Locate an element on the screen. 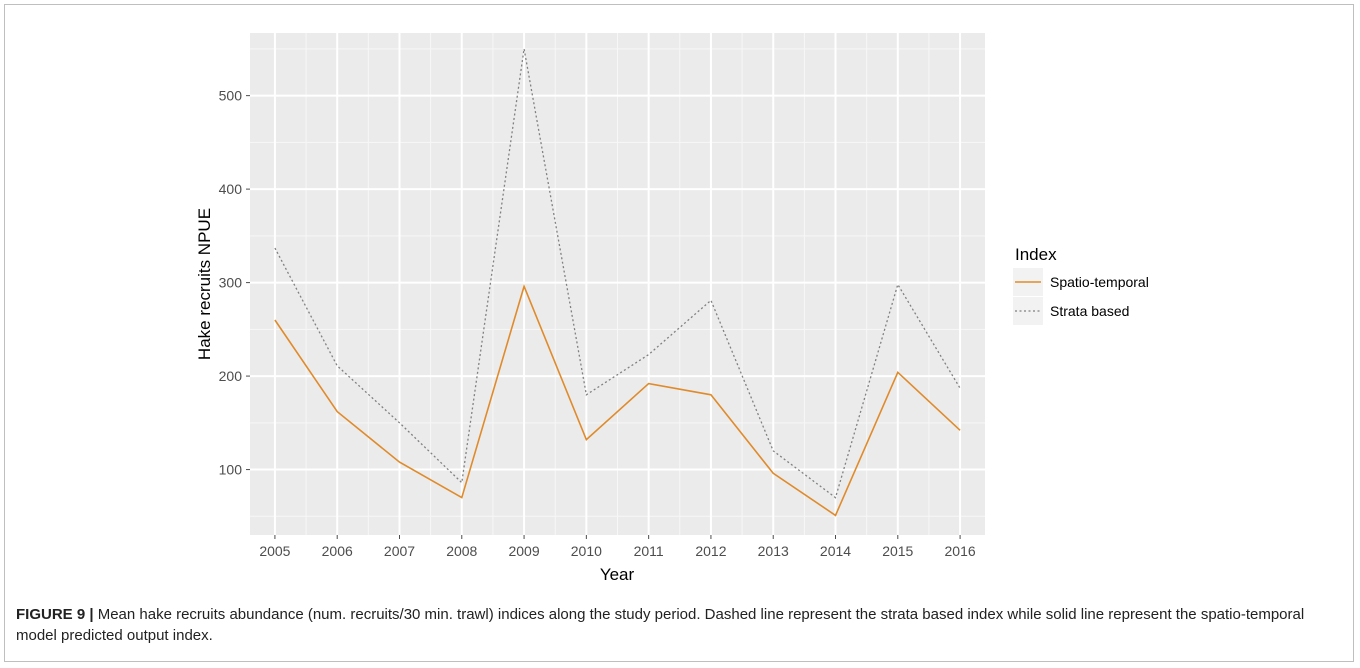 This screenshot has width=1360, height=668. legend-label: Strata based is located at coordinates (1089, 311).